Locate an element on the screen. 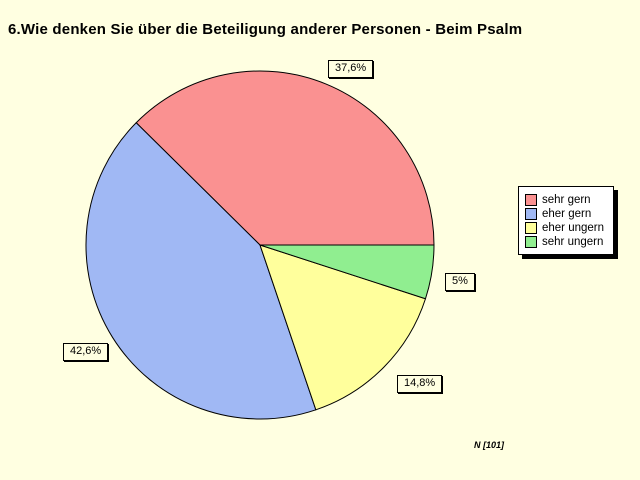 The image size is (640, 480). legend-label: sehr gern is located at coordinates (566, 199).